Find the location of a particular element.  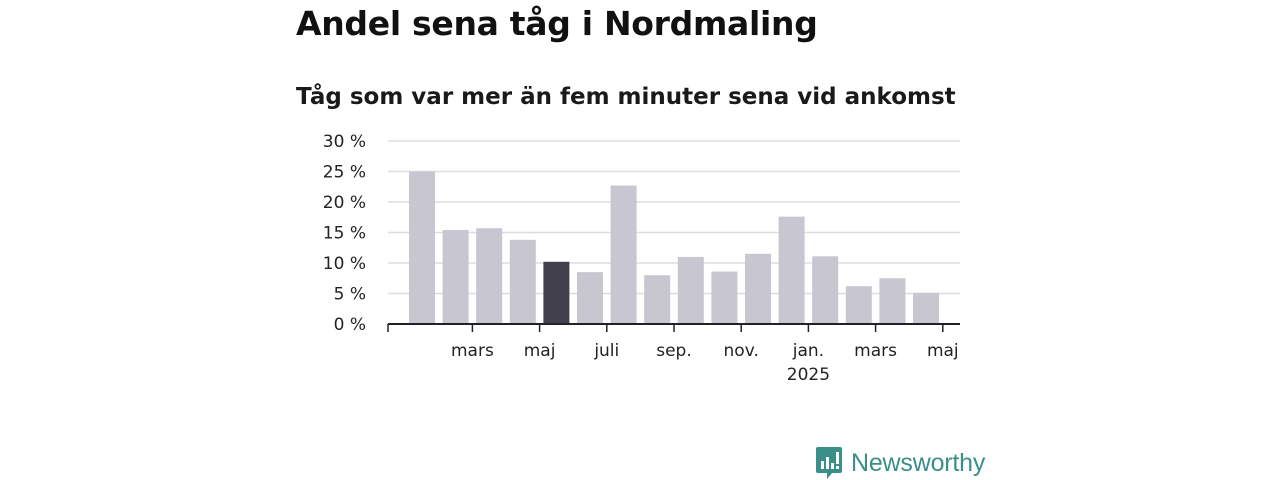

y-tick-label: 5 % is located at coordinates (350, 295).